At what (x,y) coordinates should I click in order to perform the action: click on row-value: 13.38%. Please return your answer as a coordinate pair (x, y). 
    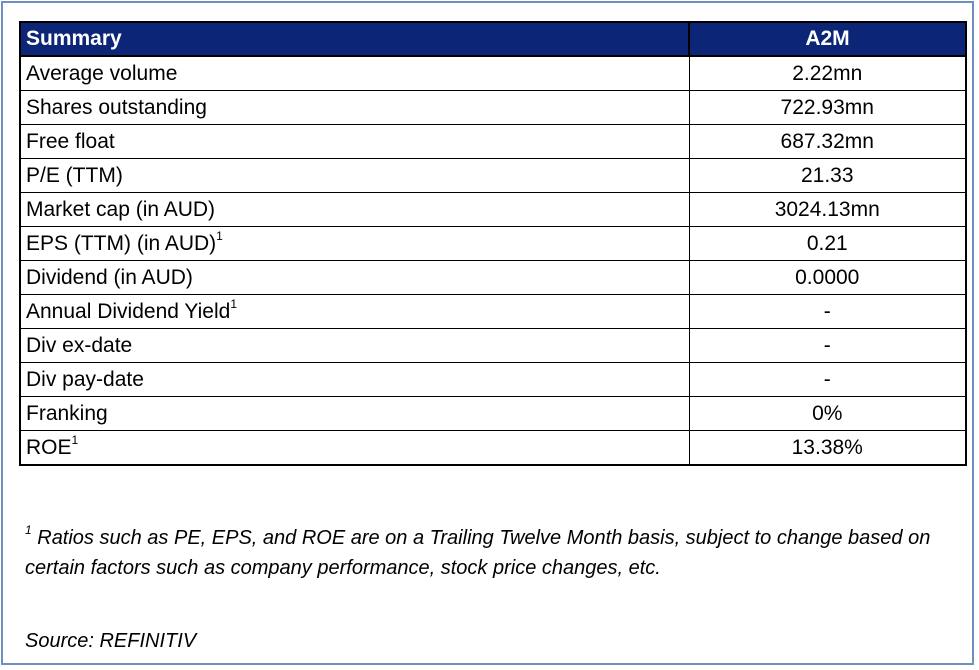
    Looking at the image, I should click on (827, 448).